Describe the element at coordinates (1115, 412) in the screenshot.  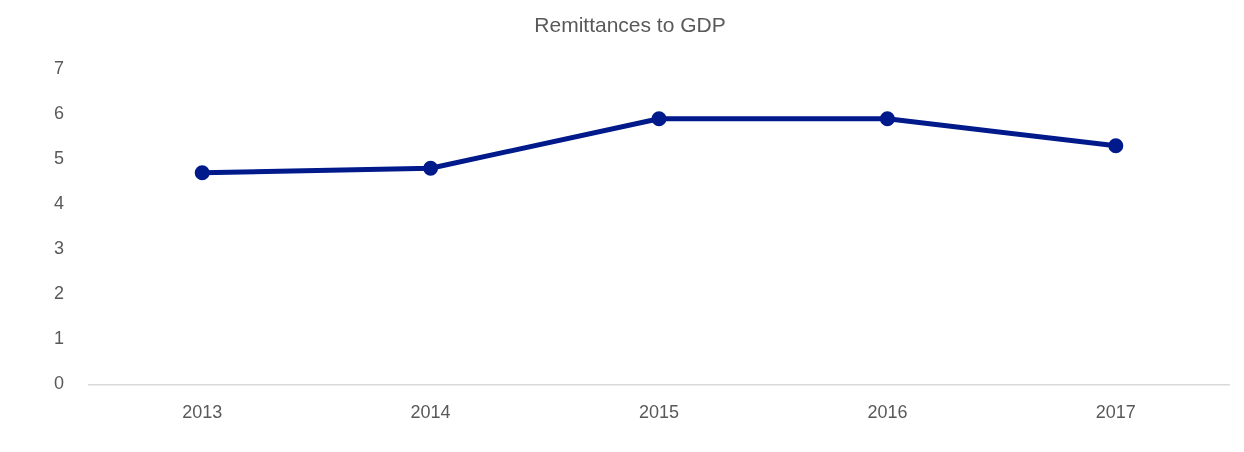
I see `x-tick-label: 2017` at that location.